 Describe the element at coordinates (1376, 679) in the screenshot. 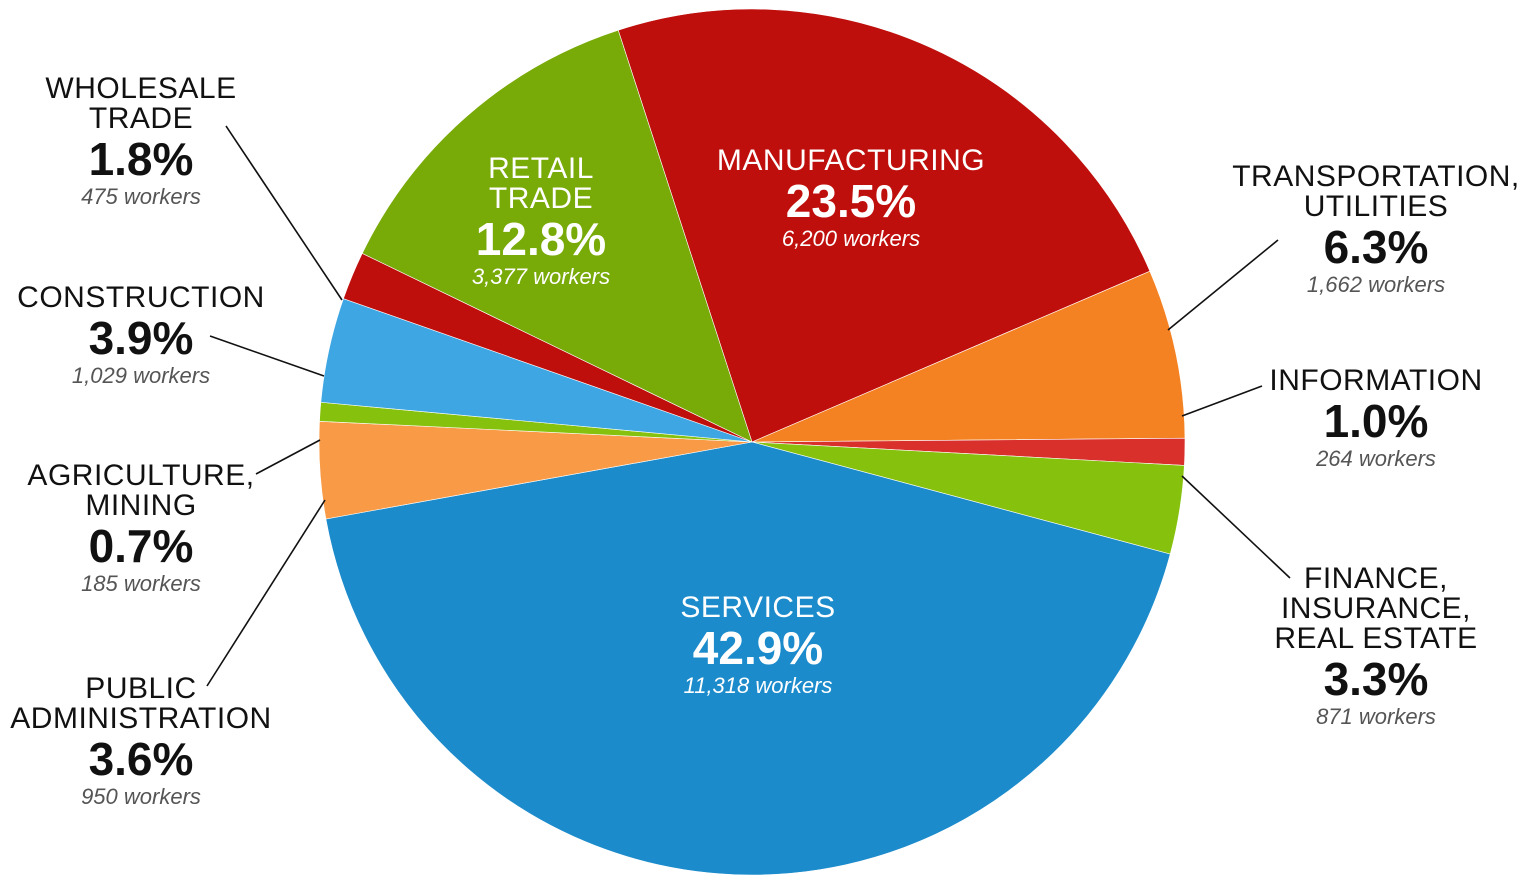

I see `slice-percent-finance: 3.3%` at that location.